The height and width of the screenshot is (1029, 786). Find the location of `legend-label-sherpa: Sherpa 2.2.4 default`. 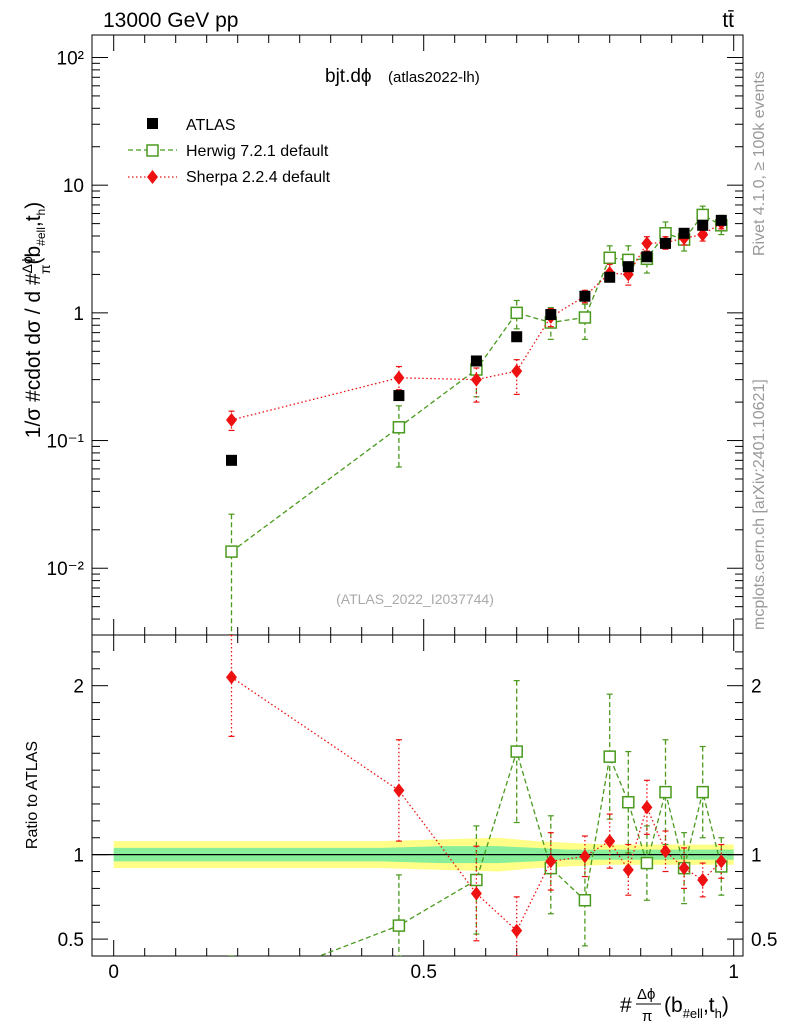

legend-label-sherpa: Sherpa 2.2.4 default is located at coordinates (258, 177).